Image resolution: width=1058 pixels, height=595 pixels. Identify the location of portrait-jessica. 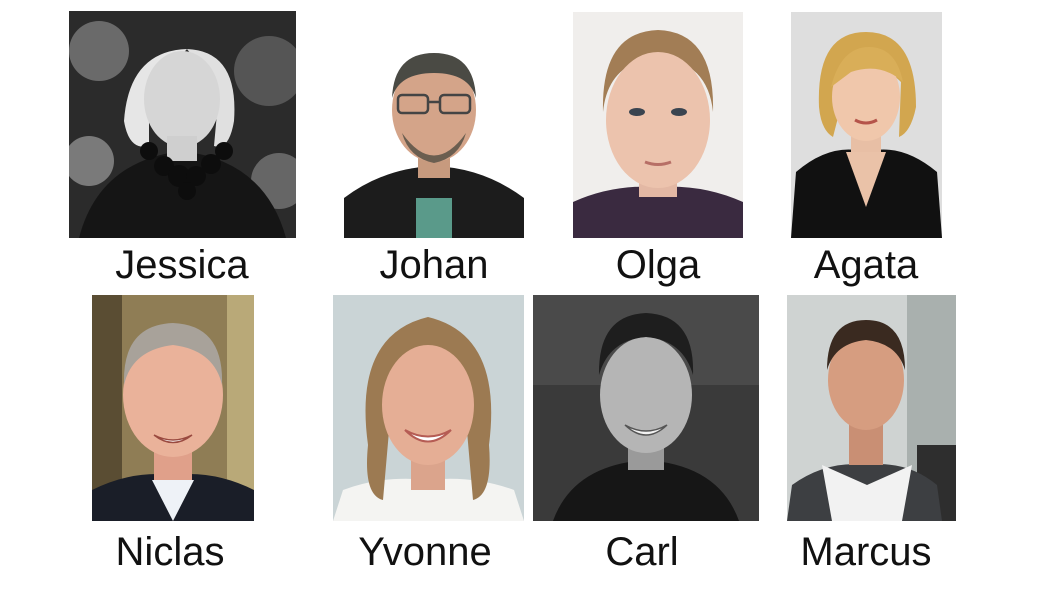
(182, 124).